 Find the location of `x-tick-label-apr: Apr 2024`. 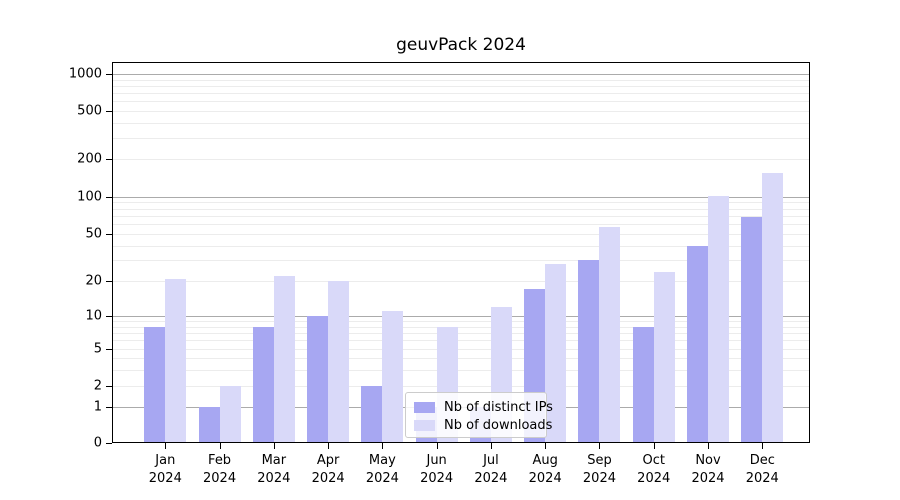

x-tick-label-apr: Apr 2024 is located at coordinates (328, 469).